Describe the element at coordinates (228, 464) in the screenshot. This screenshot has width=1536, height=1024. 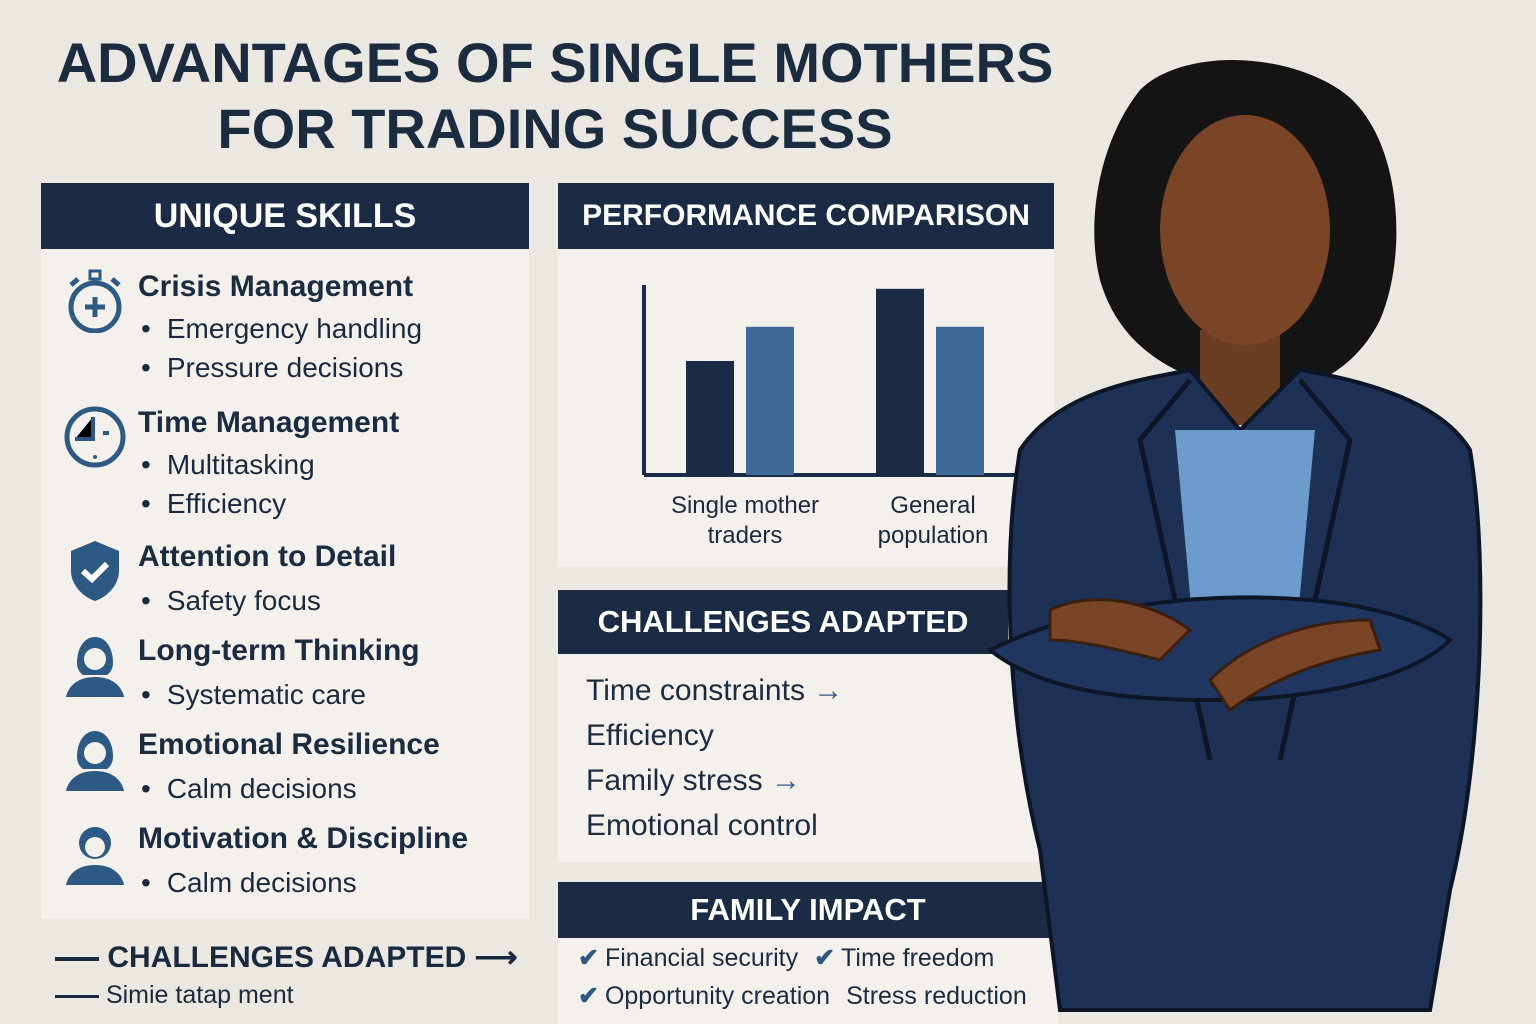
I see `skill-bullet: Multitasking` at that location.